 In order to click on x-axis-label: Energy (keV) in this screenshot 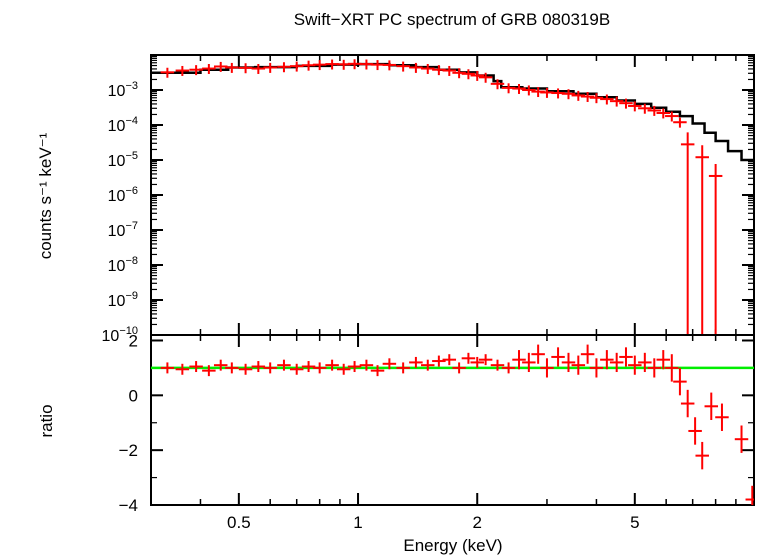, I will do `click(452, 545)`.